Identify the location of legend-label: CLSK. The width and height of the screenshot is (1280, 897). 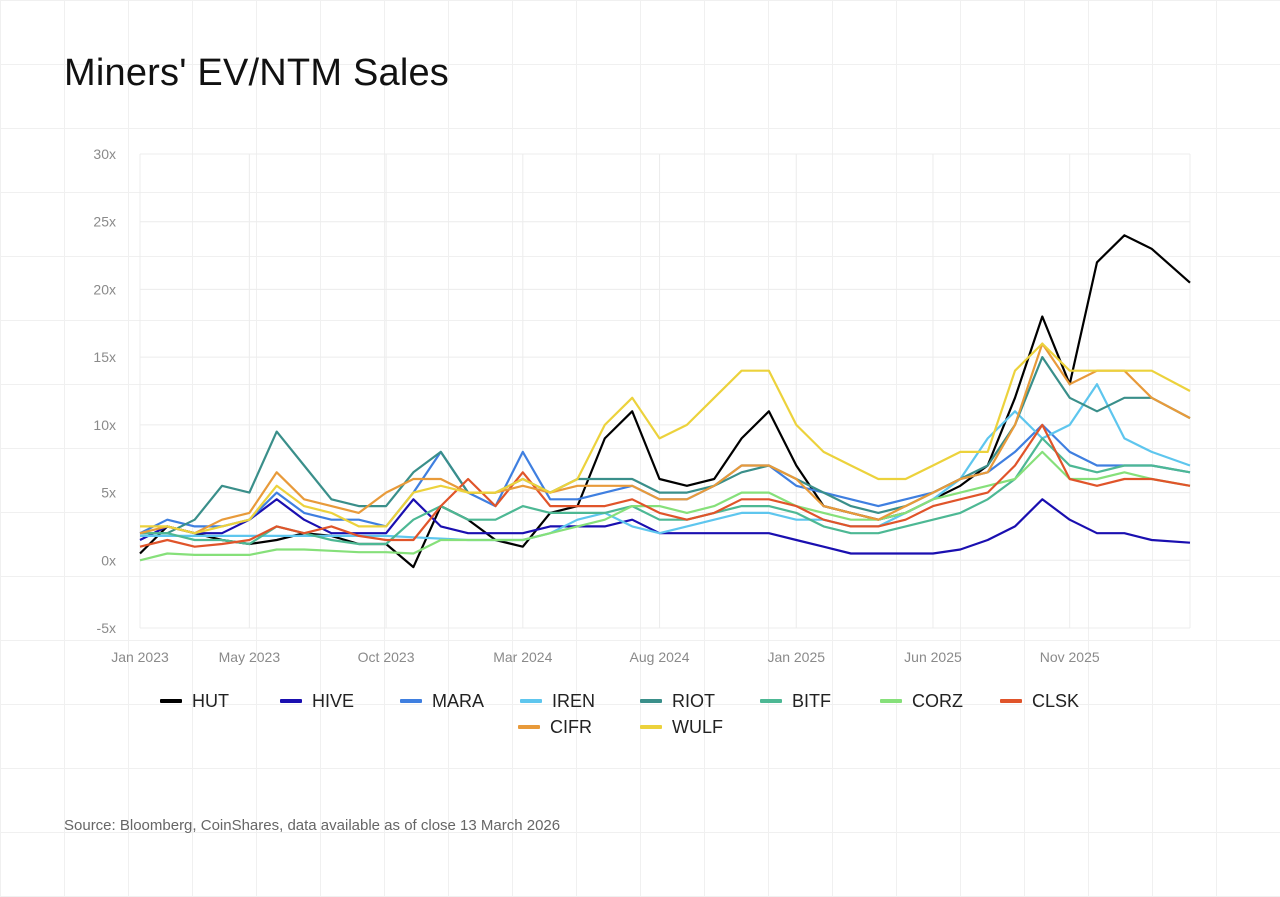
(1056, 700).